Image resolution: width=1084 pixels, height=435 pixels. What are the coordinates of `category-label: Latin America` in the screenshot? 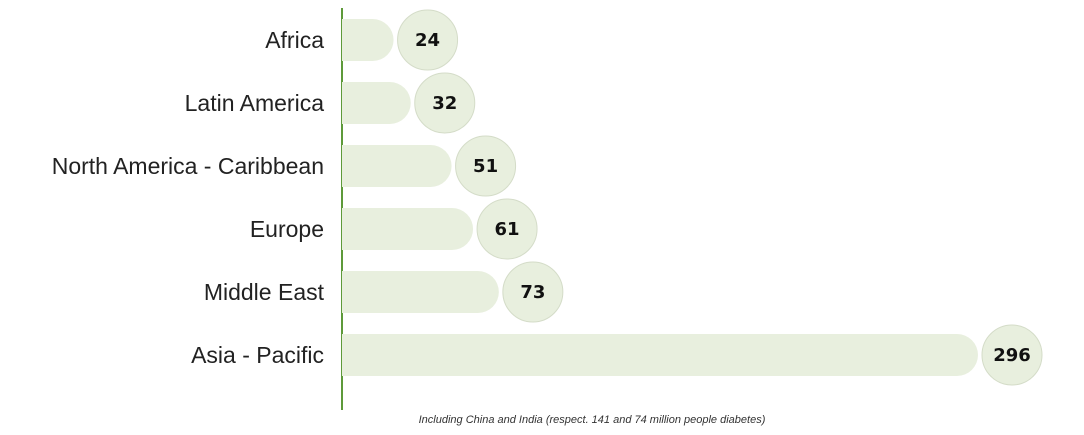 It's located at (255, 103).